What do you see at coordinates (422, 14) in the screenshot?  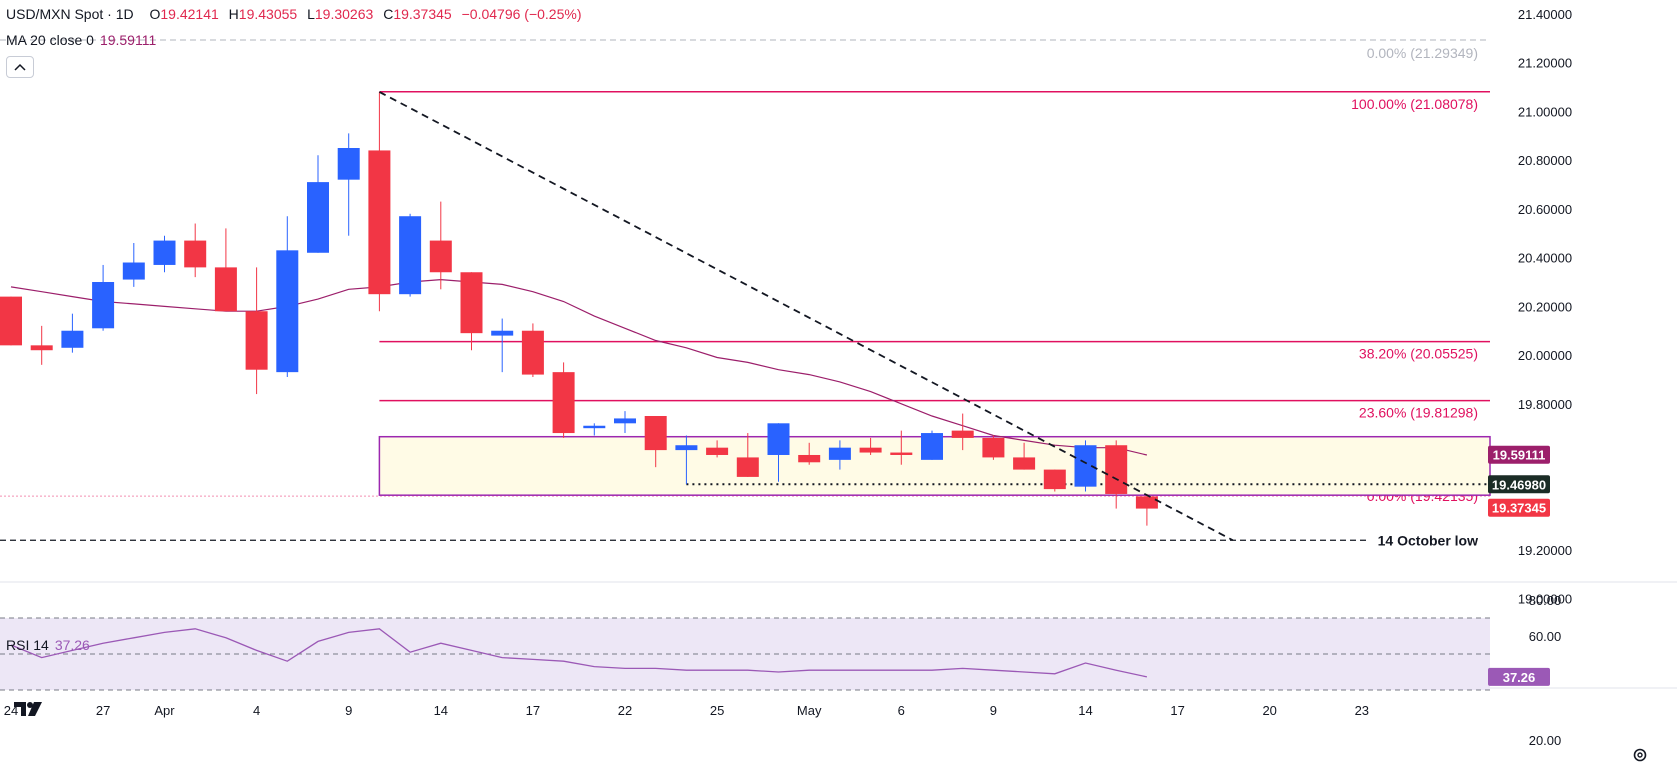 I see `close-value: 19.37345` at bounding box center [422, 14].